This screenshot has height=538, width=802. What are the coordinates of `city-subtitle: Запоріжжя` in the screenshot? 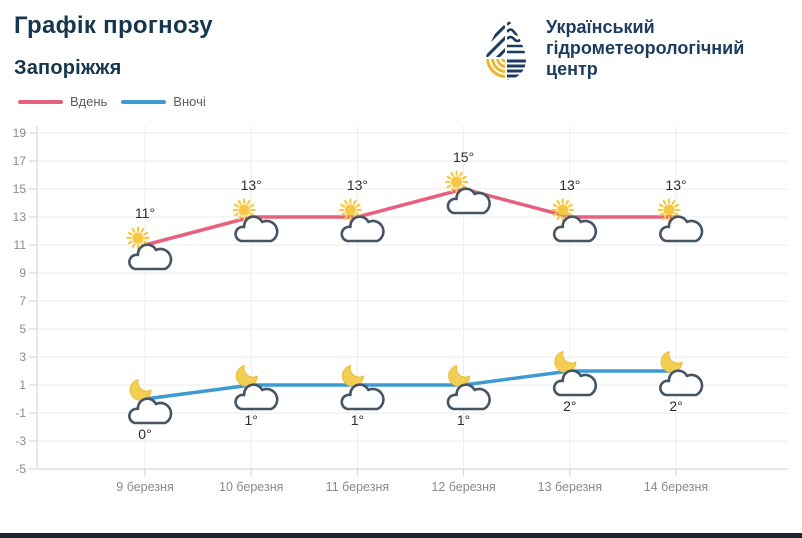 It's located at (68, 68).